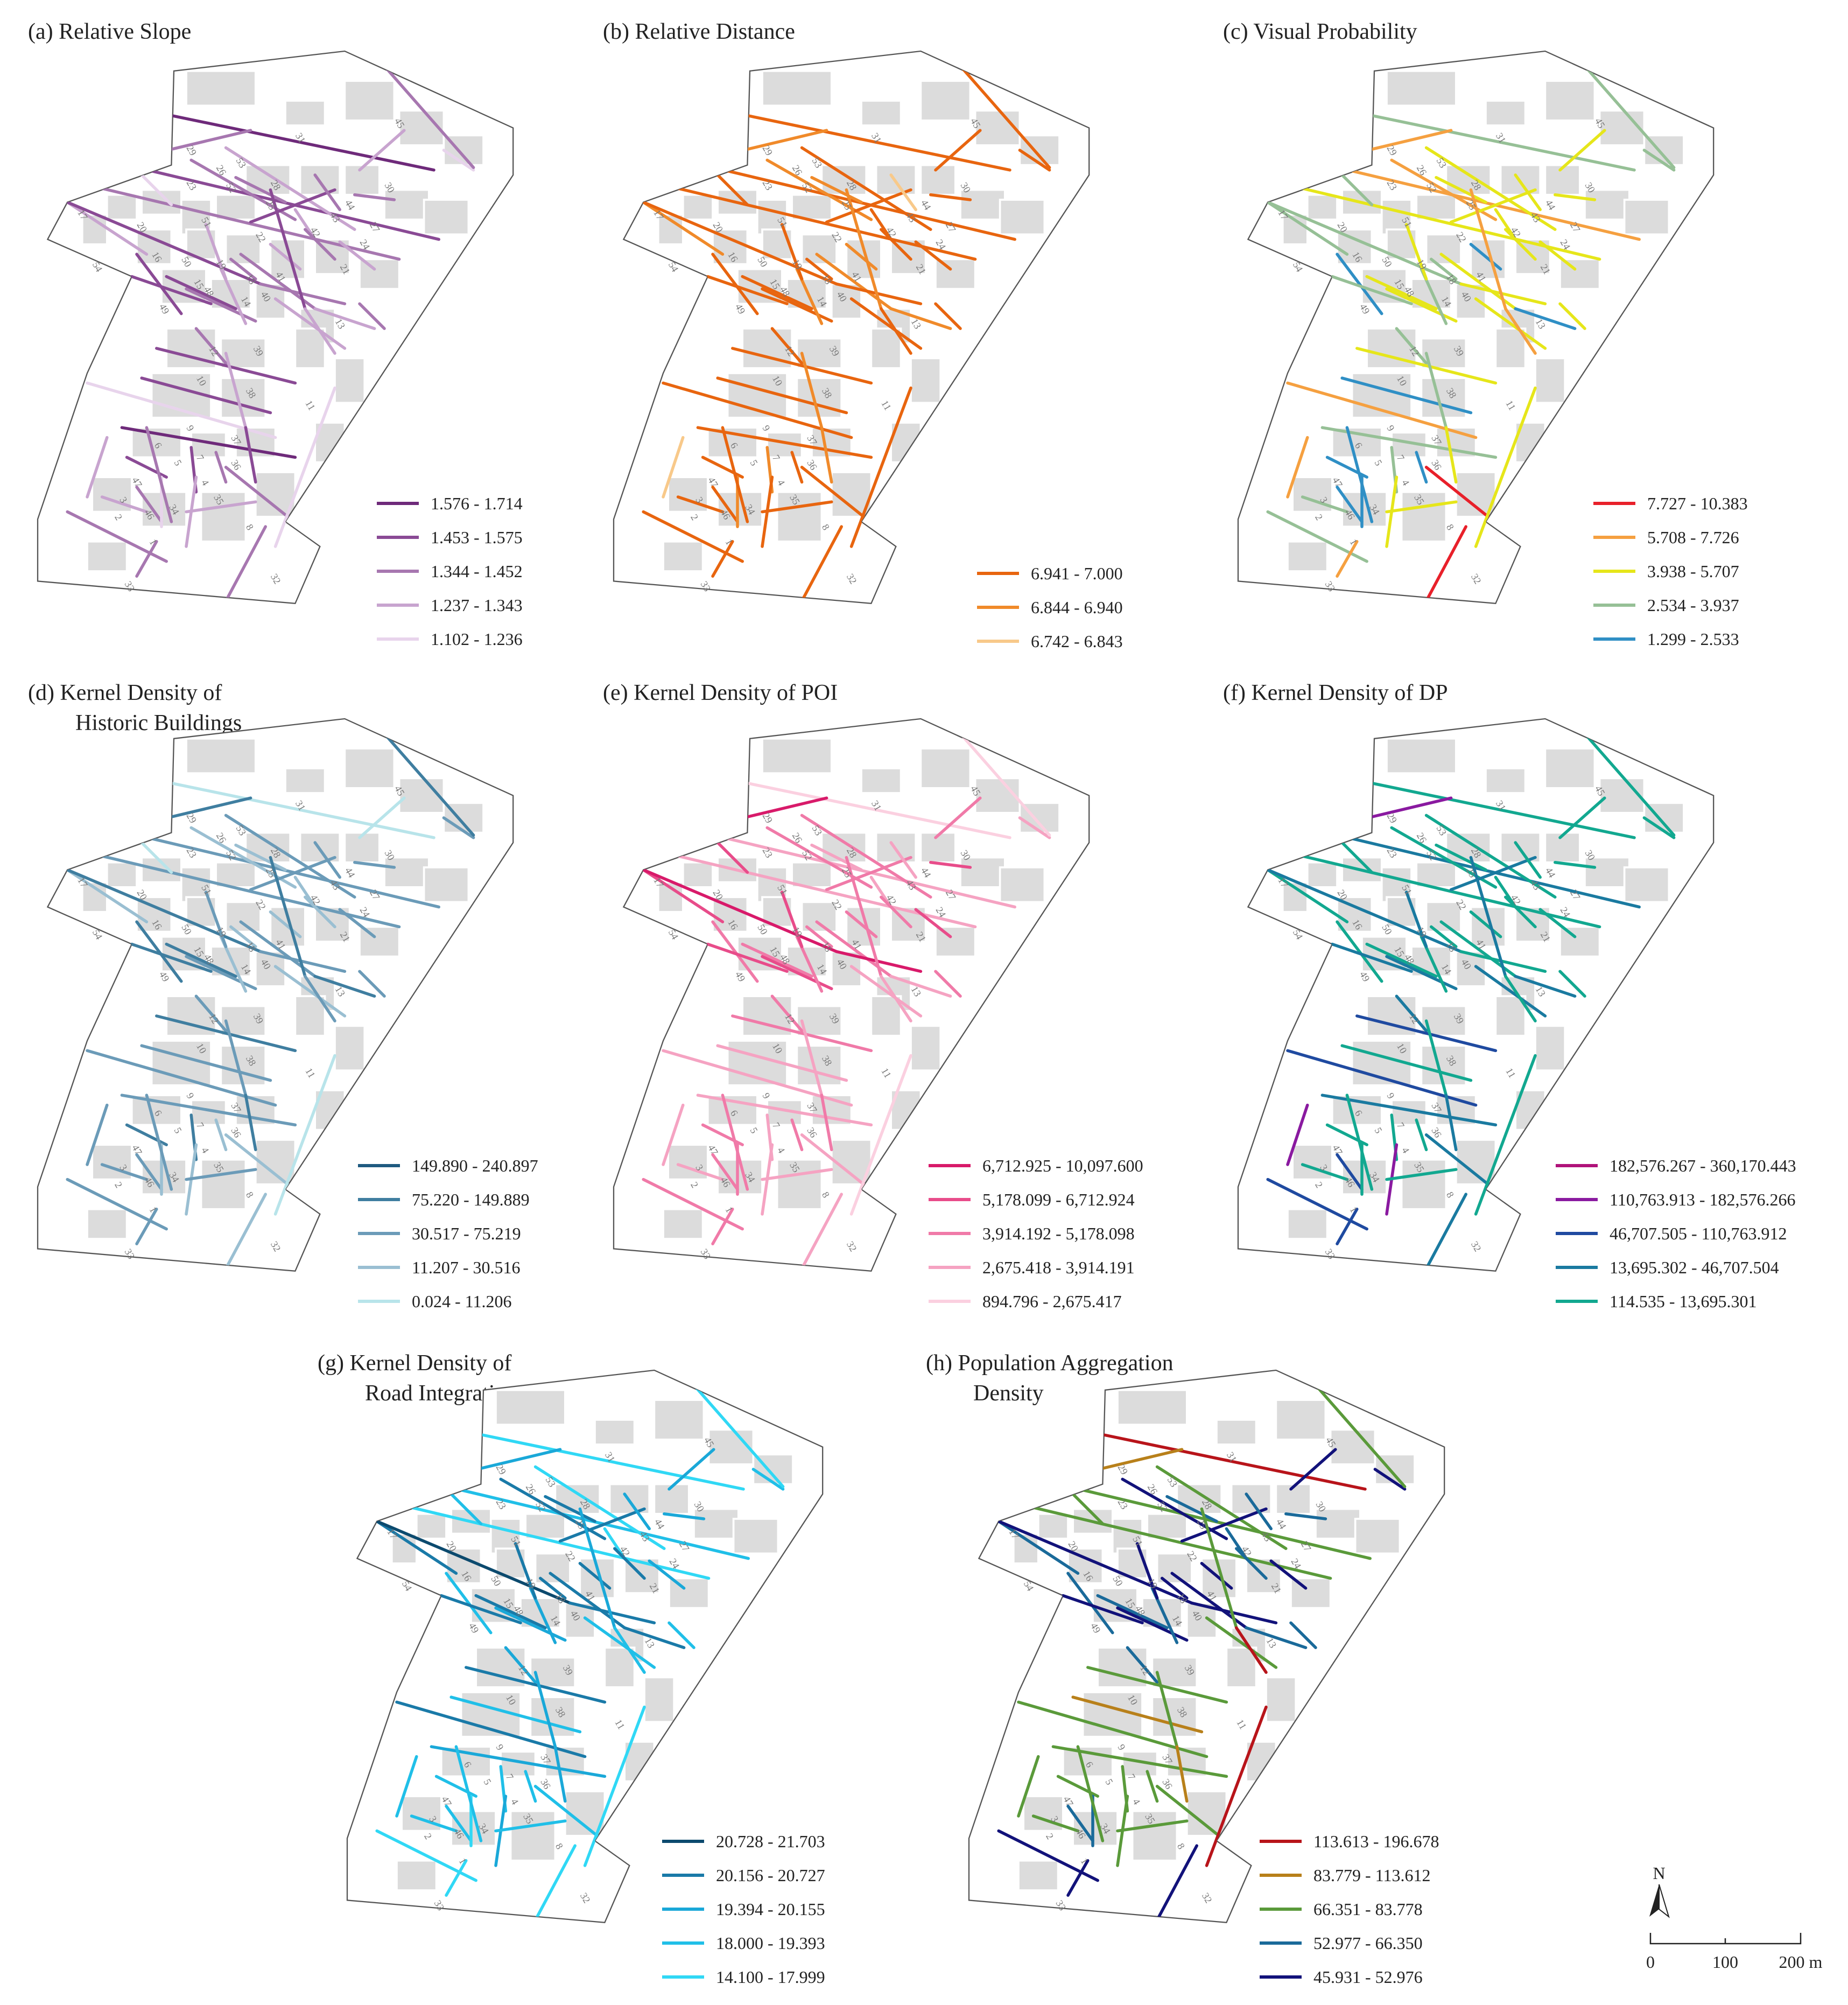 The height and width of the screenshot is (2005, 1848). I want to click on panel-d-boundary, so click(275, 995).